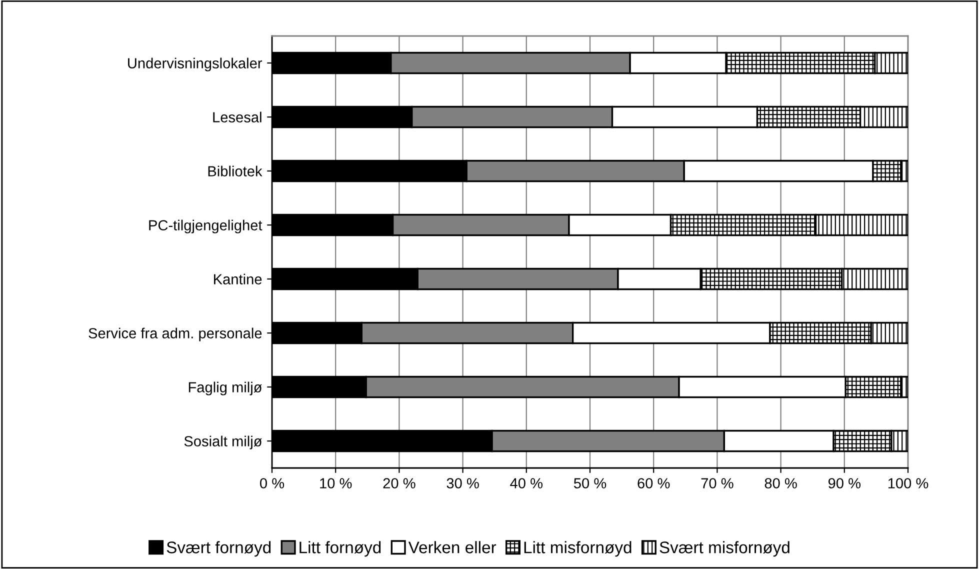 The width and height of the screenshot is (979, 569). What do you see at coordinates (237, 117) in the screenshot?
I see `y-tick-label: Lesesal` at bounding box center [237, 117].